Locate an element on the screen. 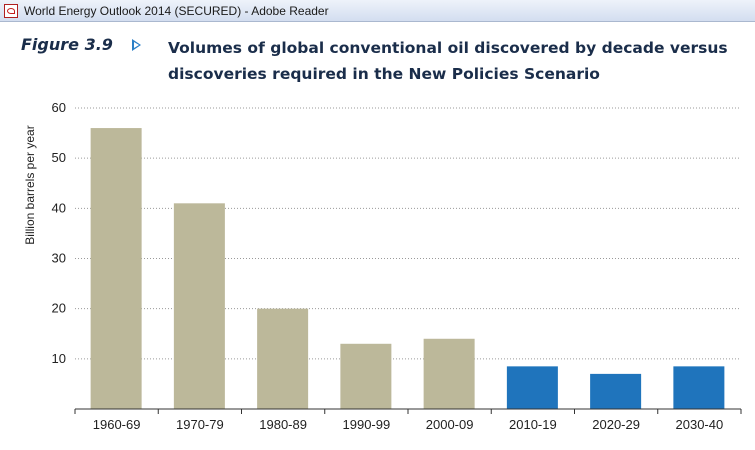  x-tick-label: 1990-99 is located at coordinates (367, 424).